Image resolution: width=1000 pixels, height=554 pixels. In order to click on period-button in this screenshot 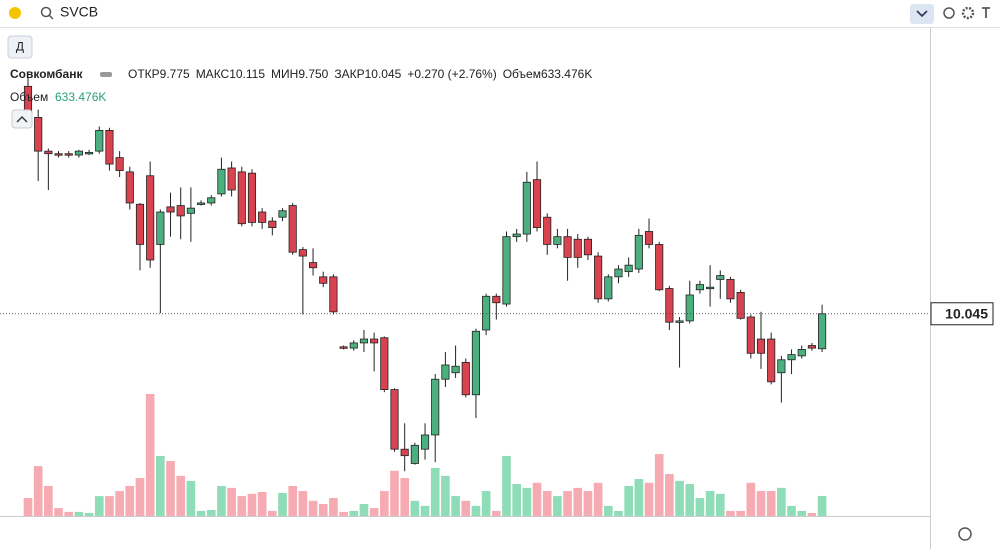, I will do `click(20, 47)`.